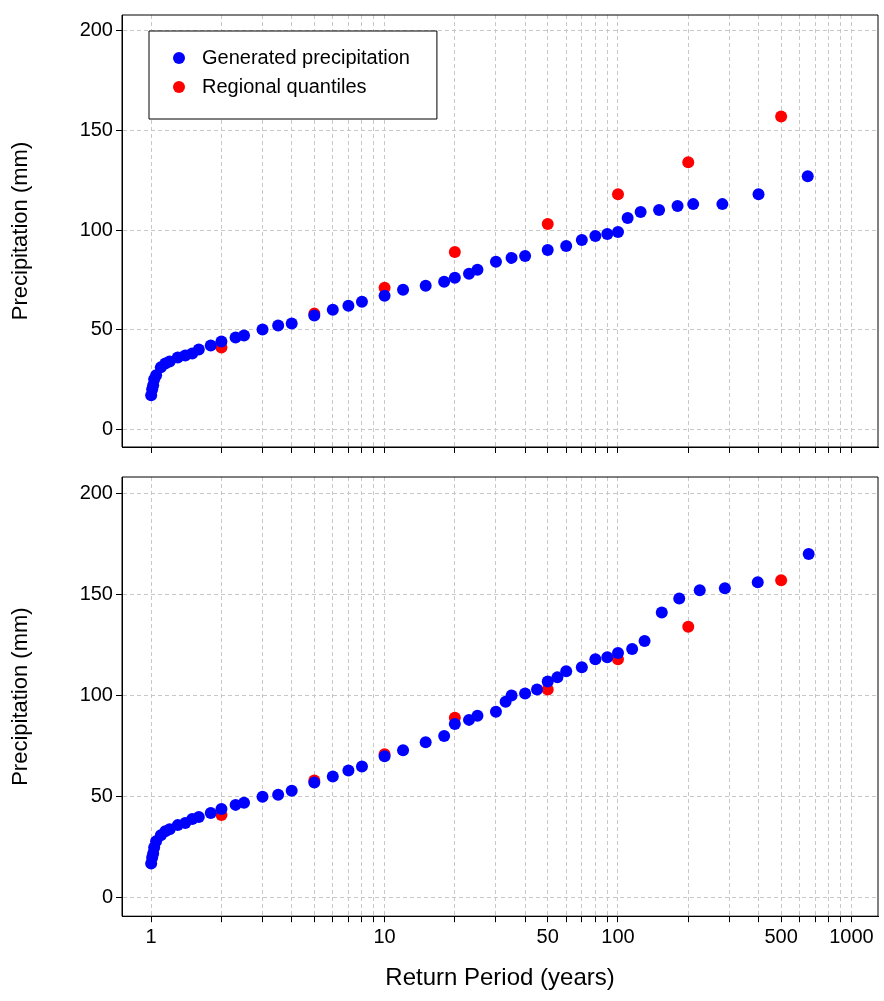  I want to click on x-tick-label: 1, so click(151, 935).